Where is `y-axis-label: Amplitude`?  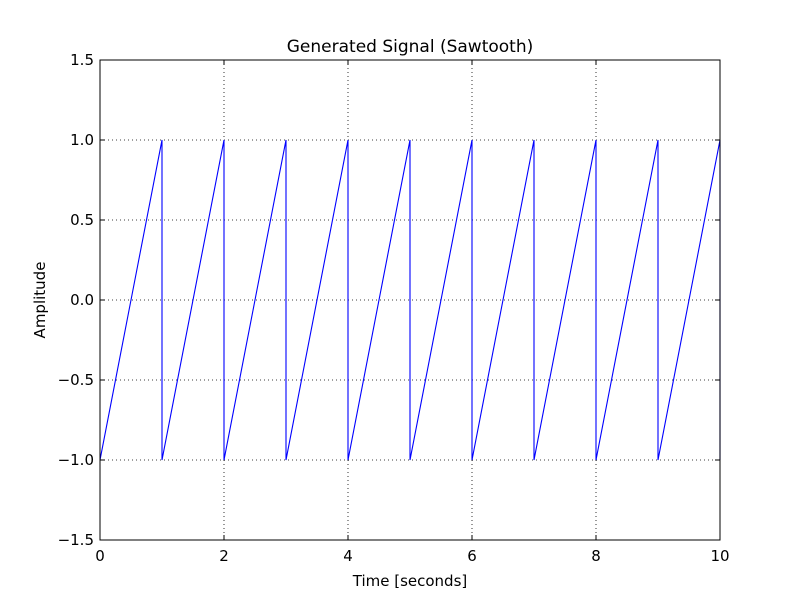 y-axis-label: Amplitude is located at coordinates (40, 300).